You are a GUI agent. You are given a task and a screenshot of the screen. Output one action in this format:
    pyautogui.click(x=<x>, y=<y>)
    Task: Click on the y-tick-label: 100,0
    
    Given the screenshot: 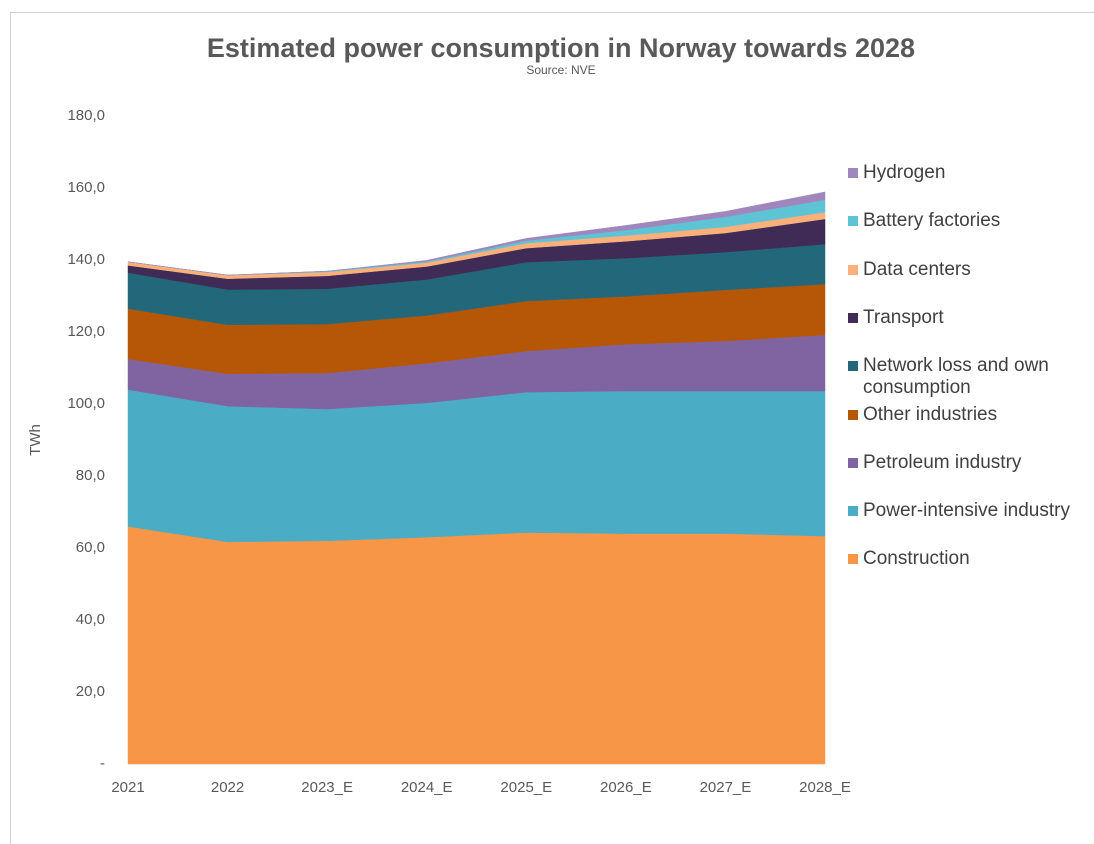 What is the action you would take?
    pyautogui.click(x=86, y=403)
    